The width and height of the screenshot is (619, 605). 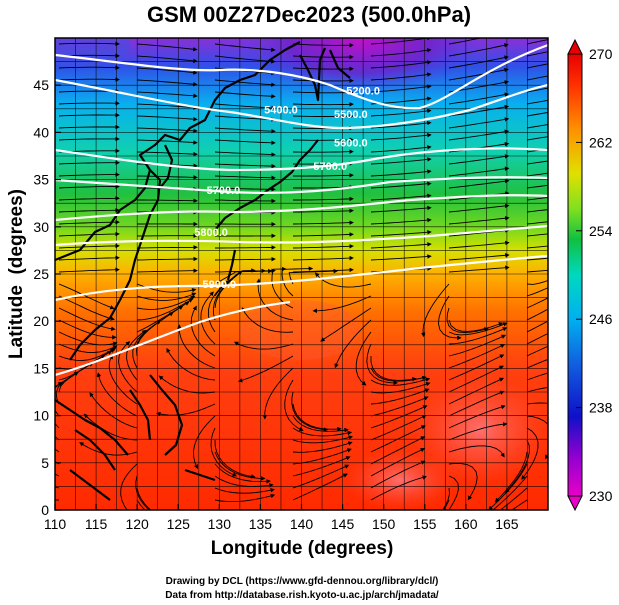 I want to click on y-tick-label: 25, so click(x=41, y=274).